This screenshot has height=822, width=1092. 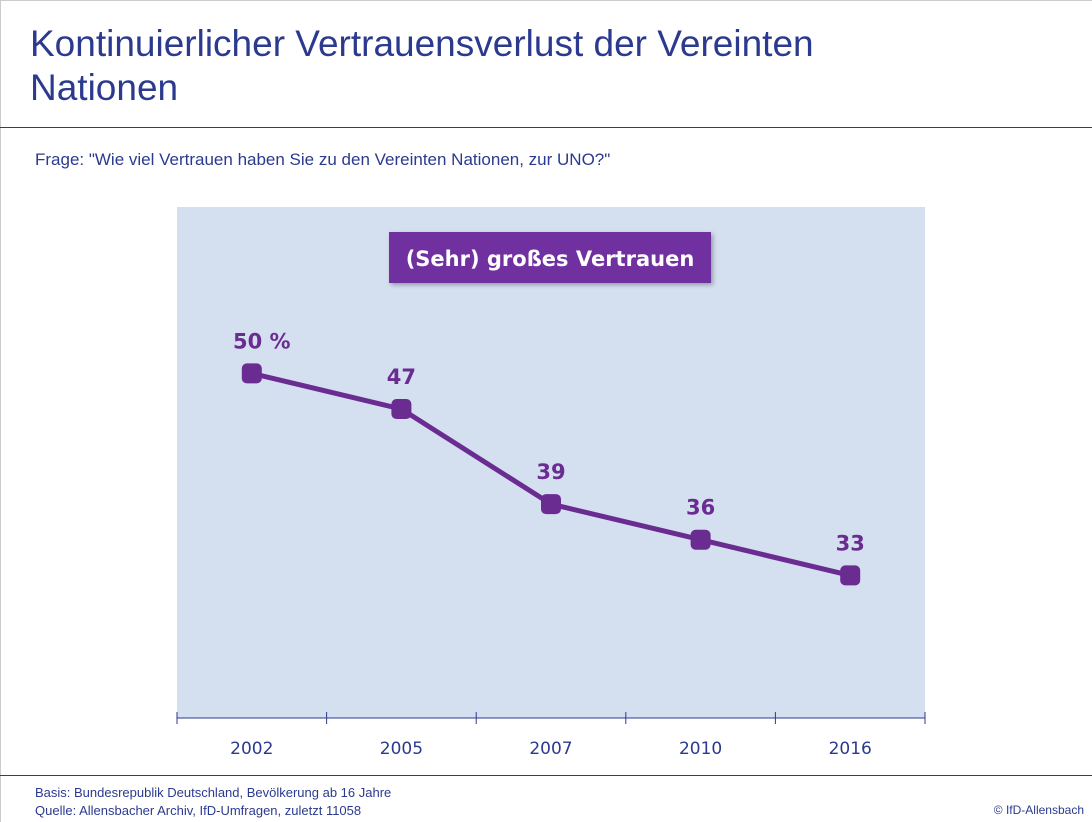 I want to click on footer-rule, so click(x=546, y=775).